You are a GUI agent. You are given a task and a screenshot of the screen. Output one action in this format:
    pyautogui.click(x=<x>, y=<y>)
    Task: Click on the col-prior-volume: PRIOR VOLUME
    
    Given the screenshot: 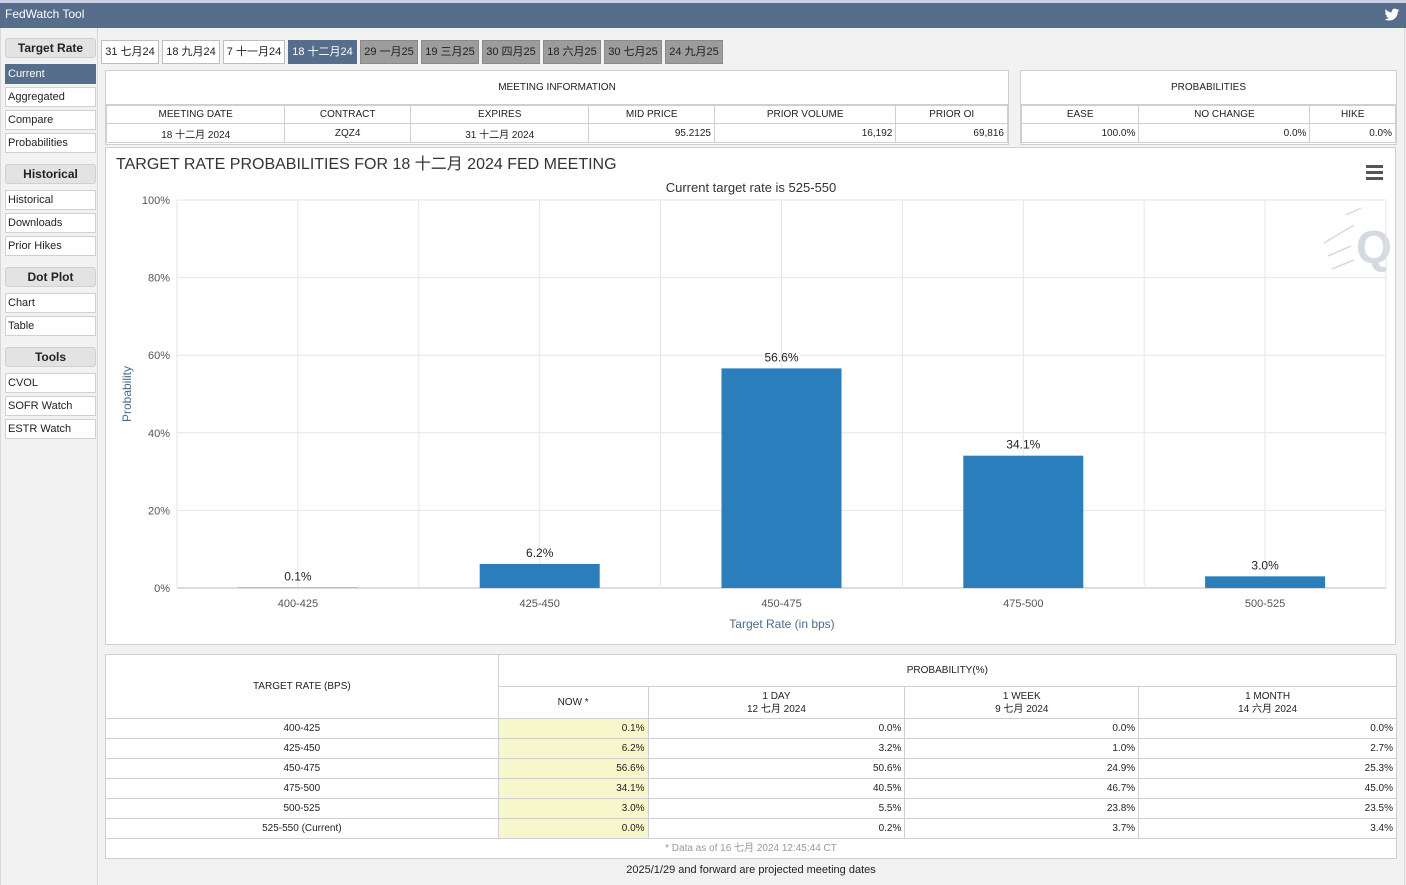 What is the action you would take?
    pyautogui.click(x=805, y=114)
    